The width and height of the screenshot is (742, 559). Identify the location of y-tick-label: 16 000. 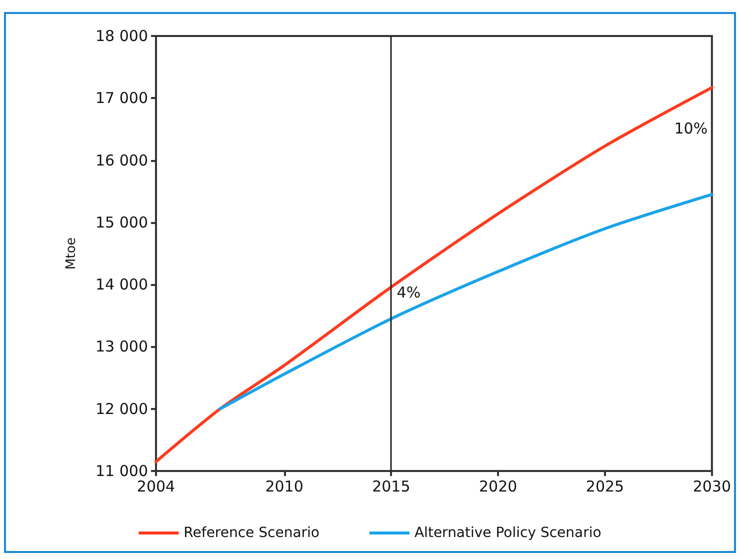
(122, 160).